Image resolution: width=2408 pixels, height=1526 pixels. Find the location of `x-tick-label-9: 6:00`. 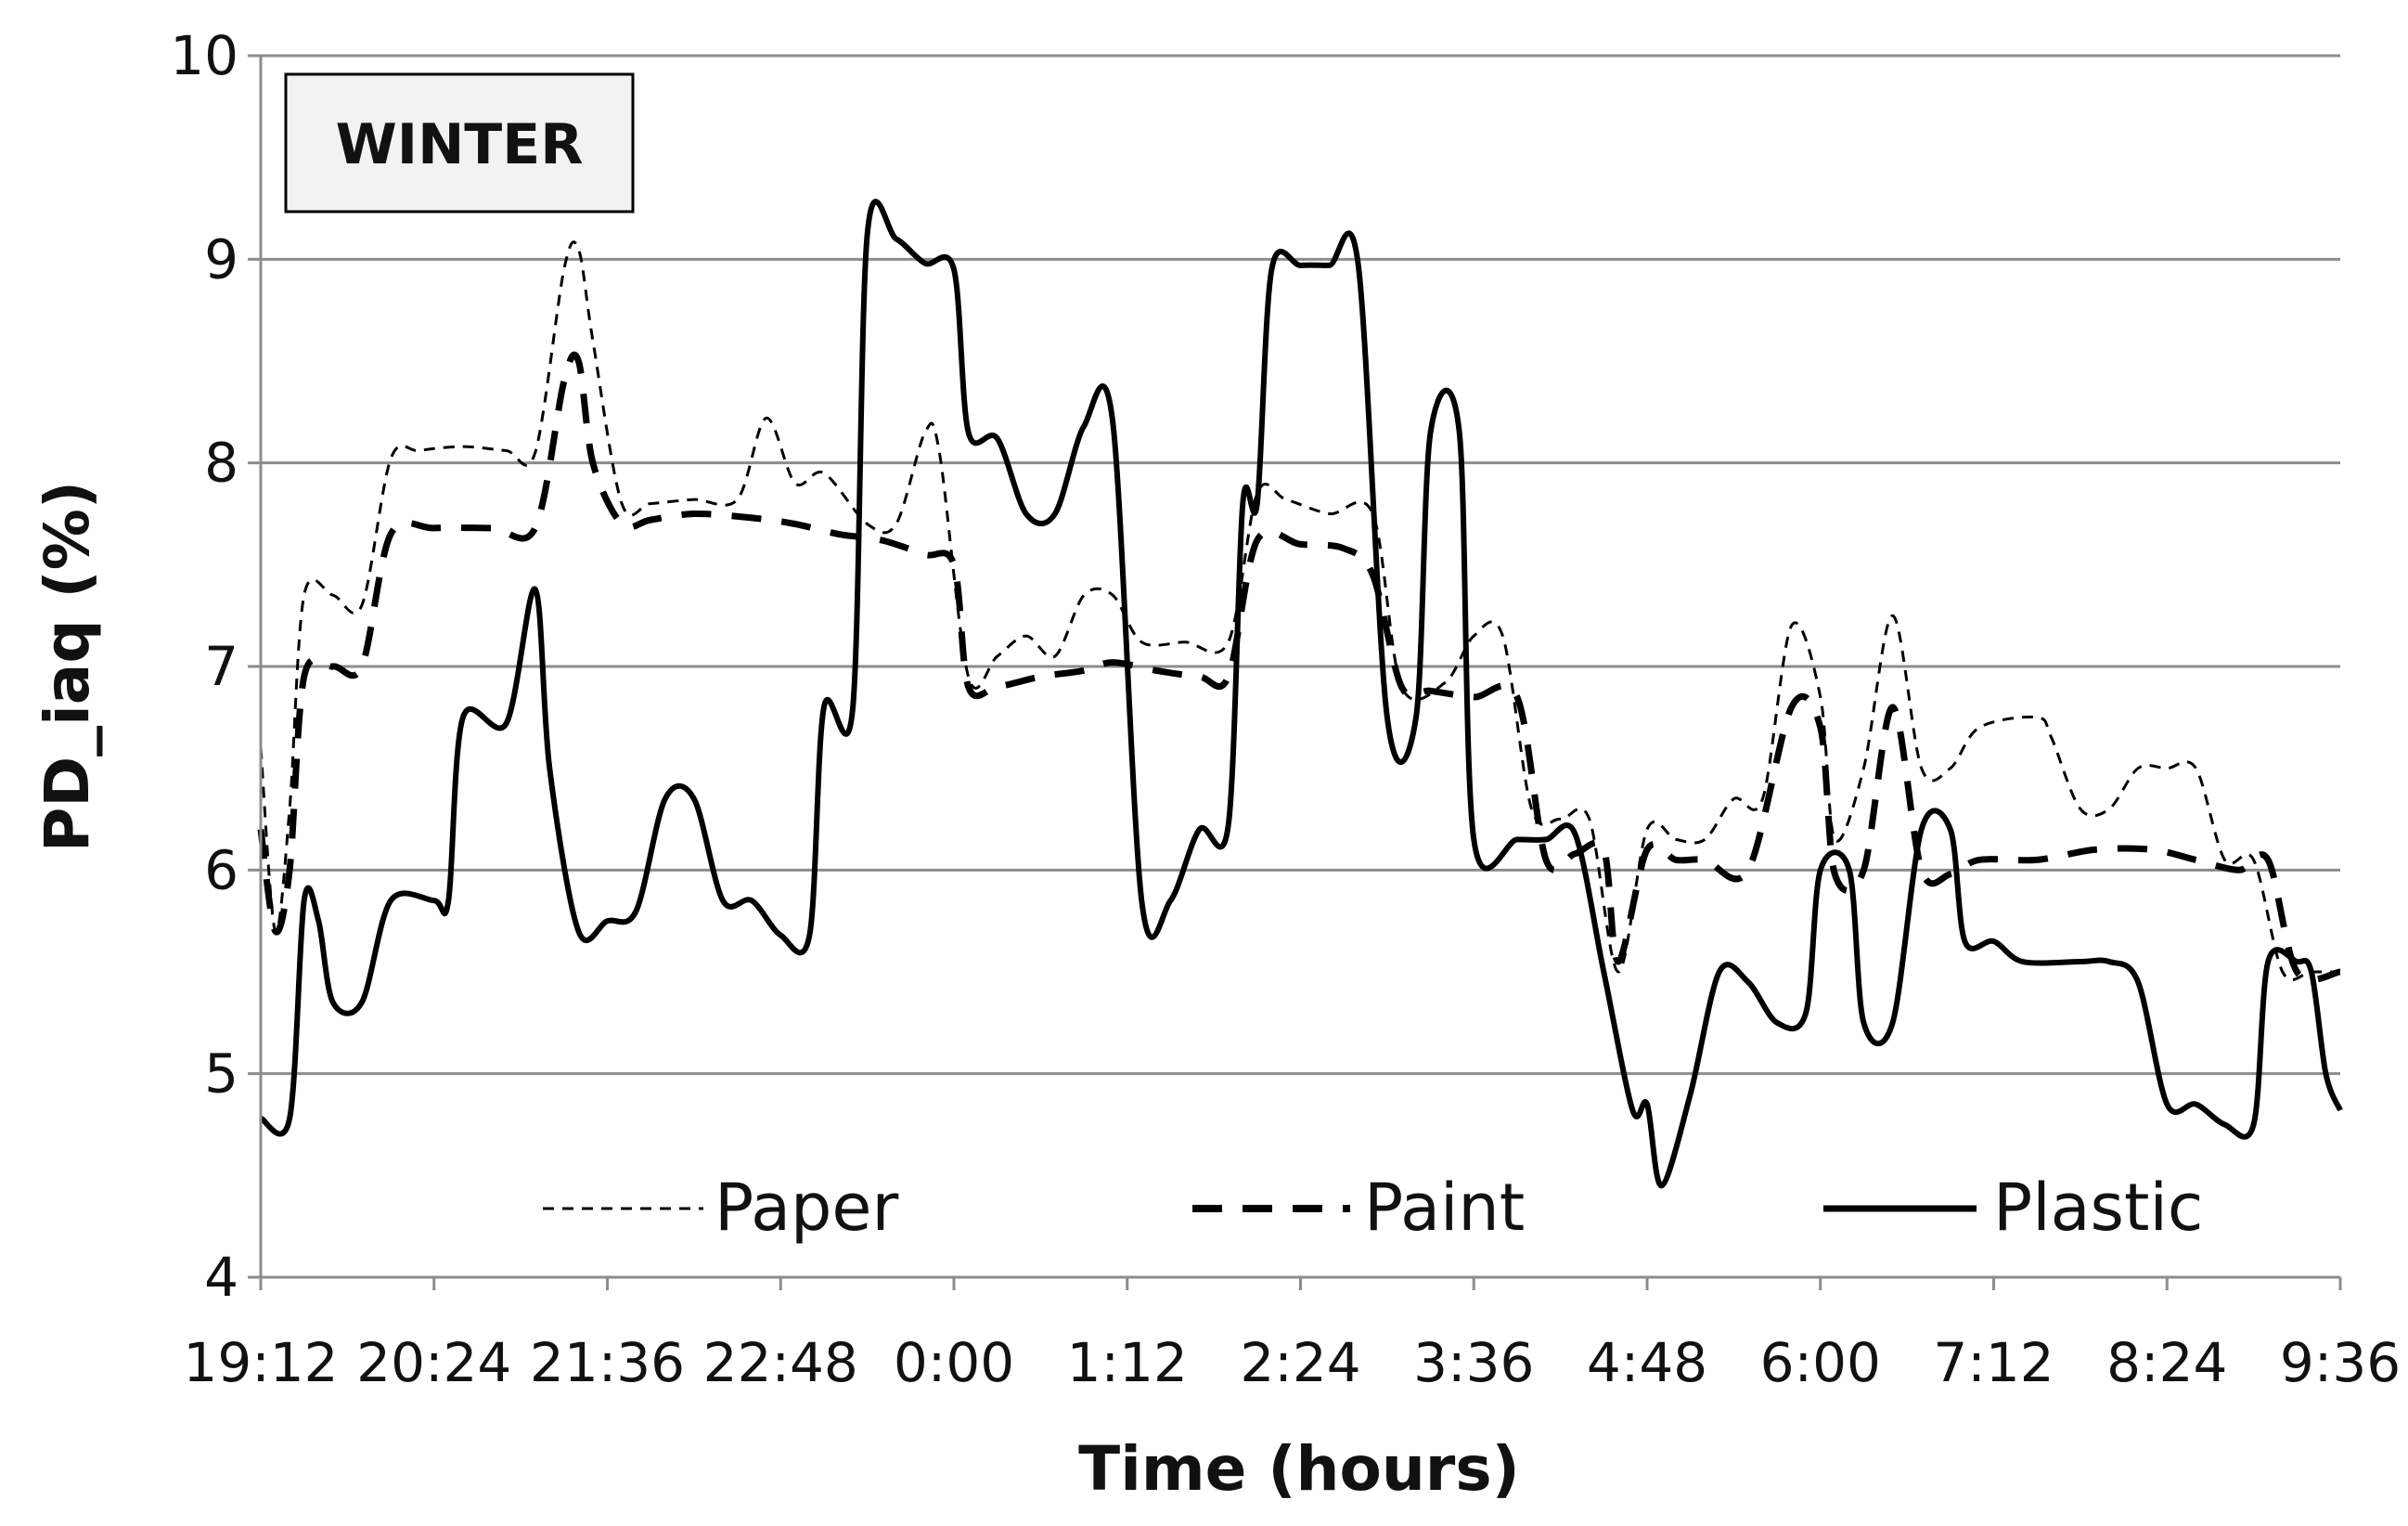

x-tick-label-9: 6:00 is located at coordinates (1821, 1362).